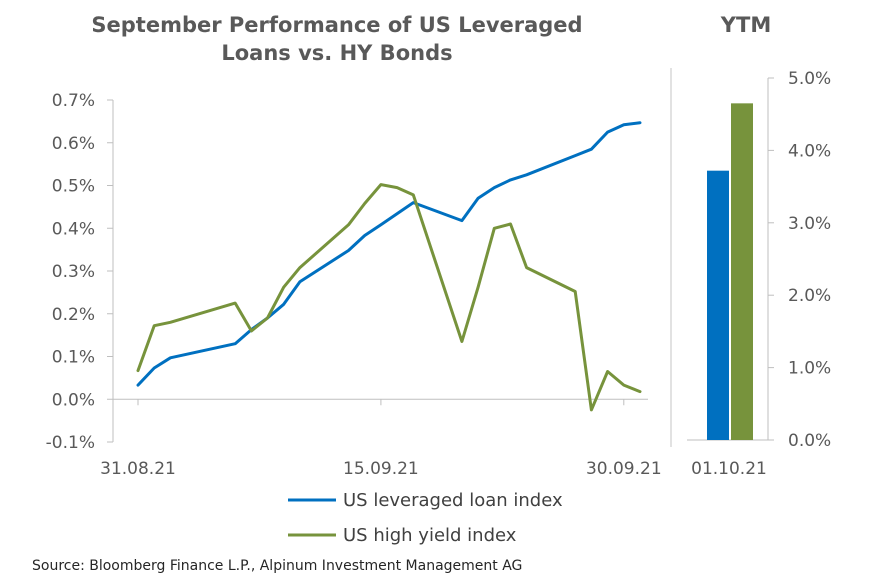  Describe the element at coordinates (729, 469) in the screenshot. I see `ytm-x-tick-label: 01.10.21` at that location.